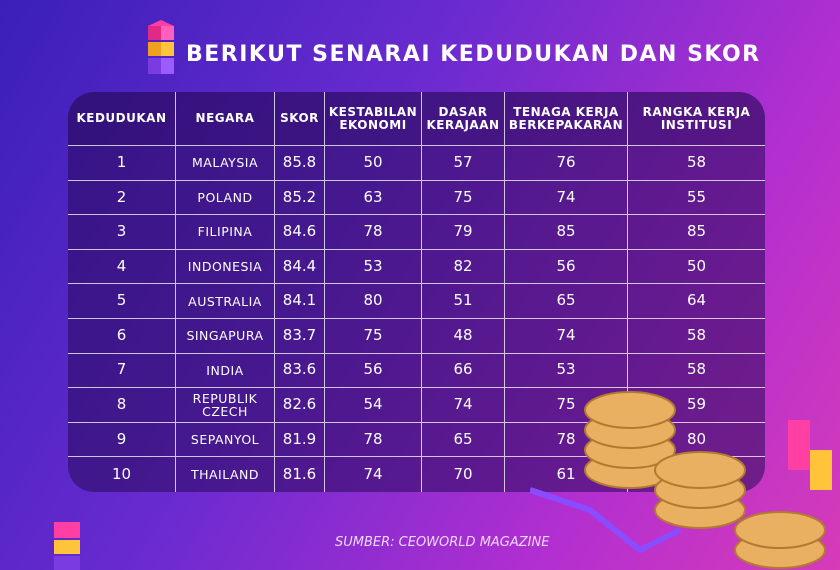  What do you see at coordinates (122, 198) in the screenshot?
I see `value-cell: 2` at bounding box center [122, 198].